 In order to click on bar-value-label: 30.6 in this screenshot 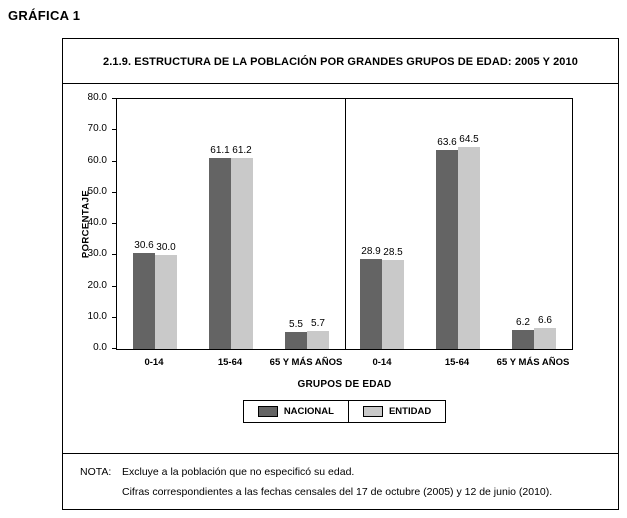, I will do `click(144, 245)`.